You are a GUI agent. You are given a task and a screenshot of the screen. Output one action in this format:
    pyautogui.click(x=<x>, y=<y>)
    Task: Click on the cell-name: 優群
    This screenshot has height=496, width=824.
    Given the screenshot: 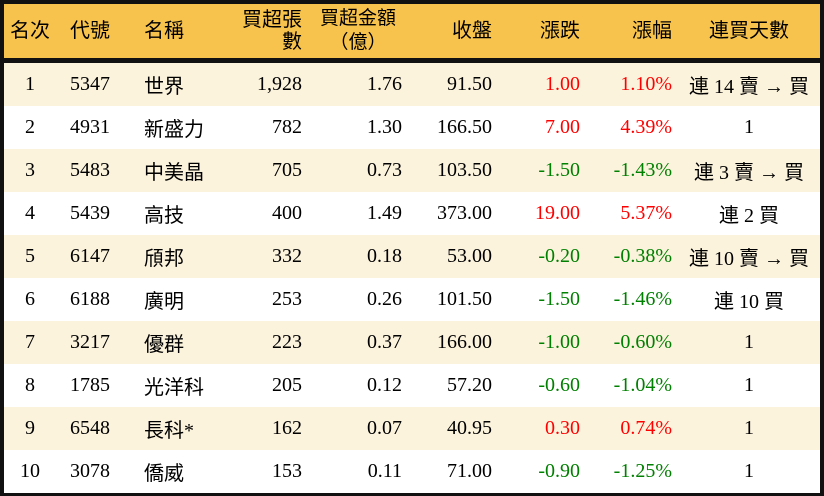 What is the action you would take?
    pyautogui.click(x=164, y=345)
    